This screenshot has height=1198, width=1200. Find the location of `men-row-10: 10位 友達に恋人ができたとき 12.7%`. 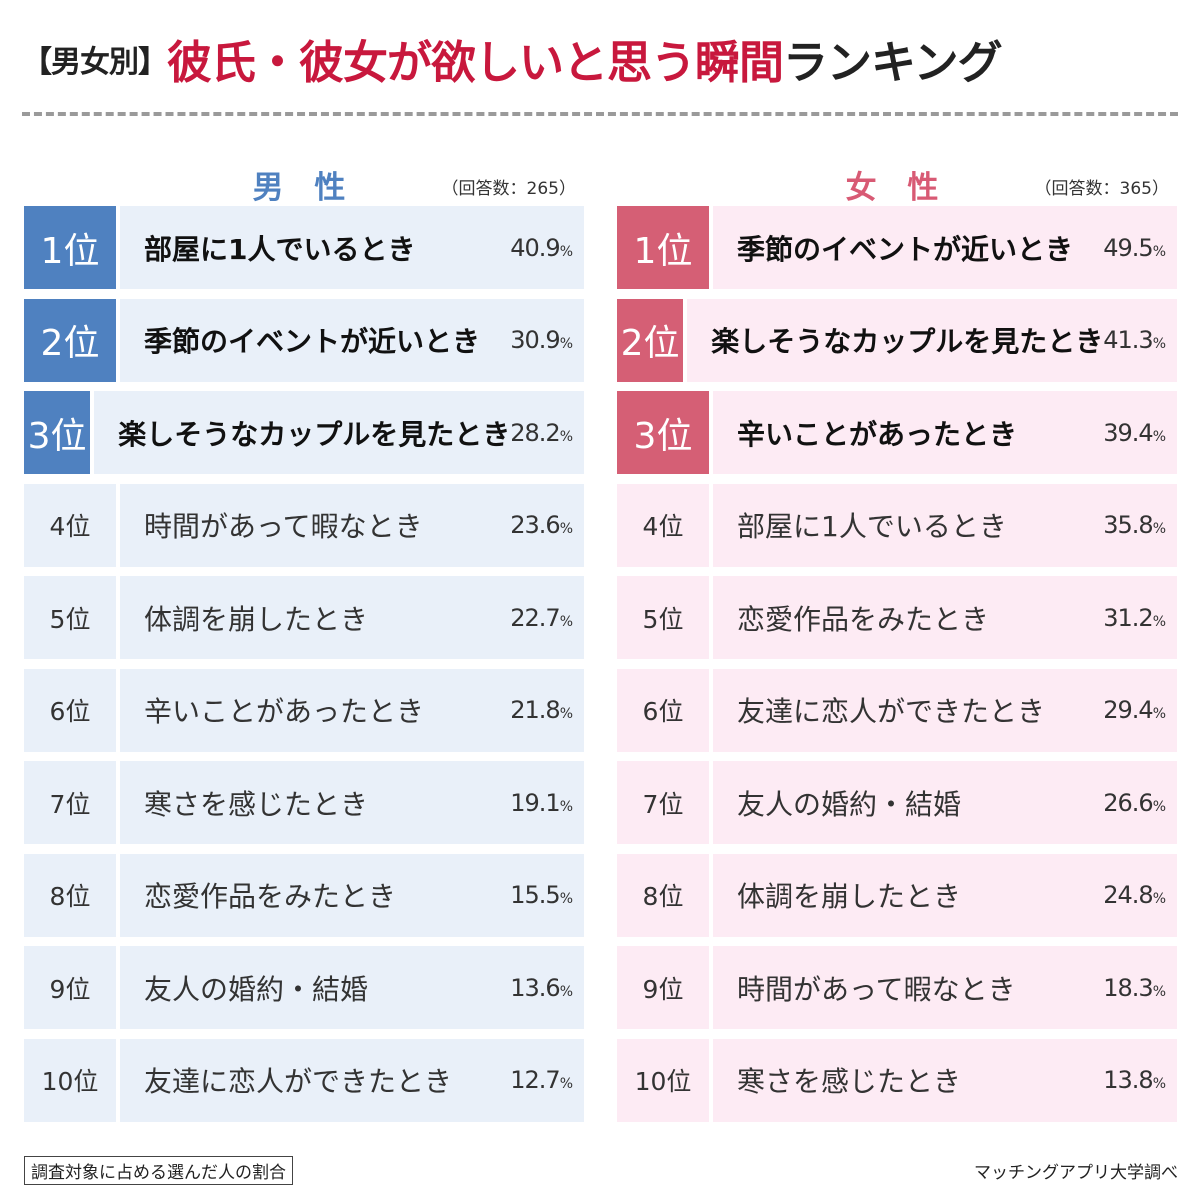

men-row-10: 10位 友達に恋人ができたとき 12.7% is located at coordinates (304, 1080).